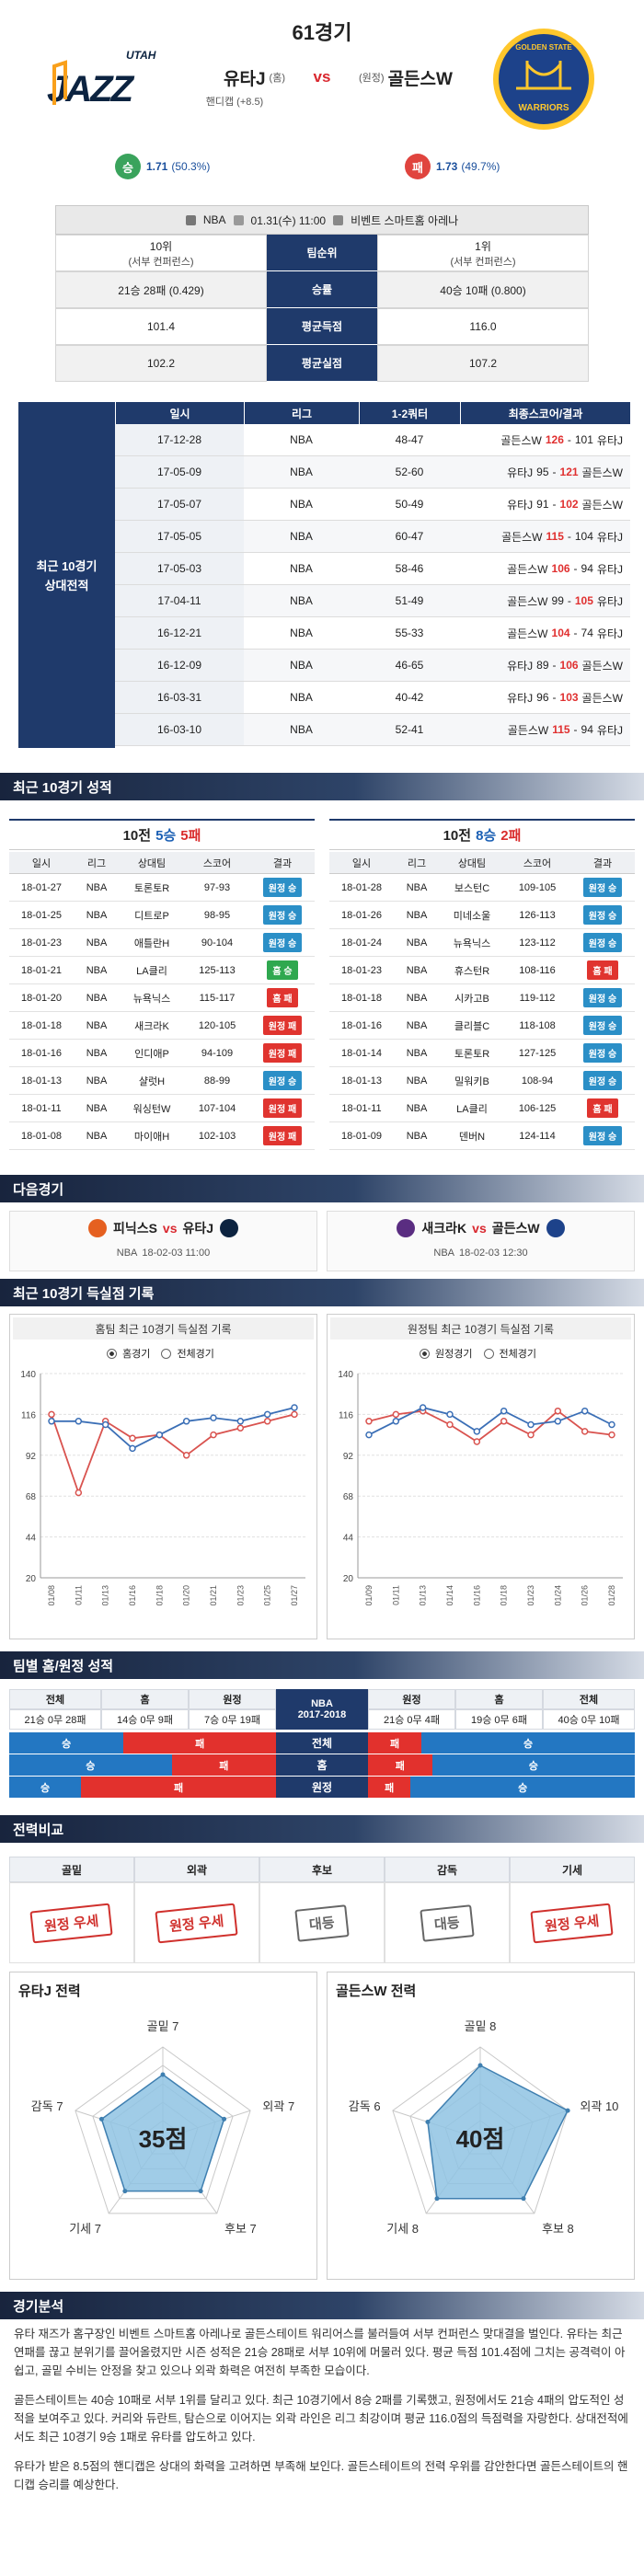 This screenshot has width=644, height=2576. Describe the element at coordinates (322, 1922) in the screenshot. I see `comparison-cell: 대등` at that location.